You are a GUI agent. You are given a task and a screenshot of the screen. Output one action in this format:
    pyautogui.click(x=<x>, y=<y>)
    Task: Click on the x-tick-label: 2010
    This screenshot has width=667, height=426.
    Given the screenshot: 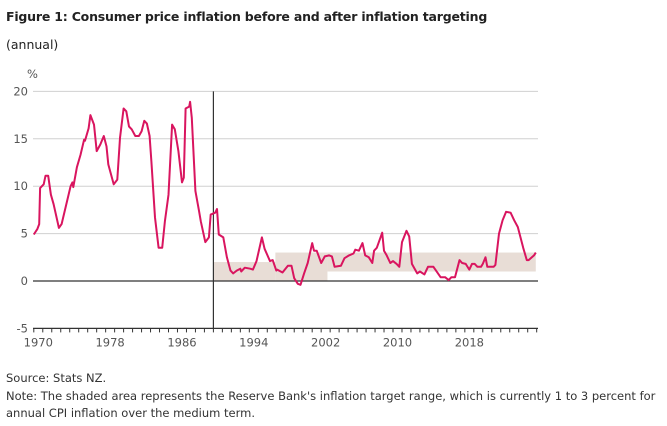 What is the action you would take?
    pyautogui.click(x=397, y=342)
    